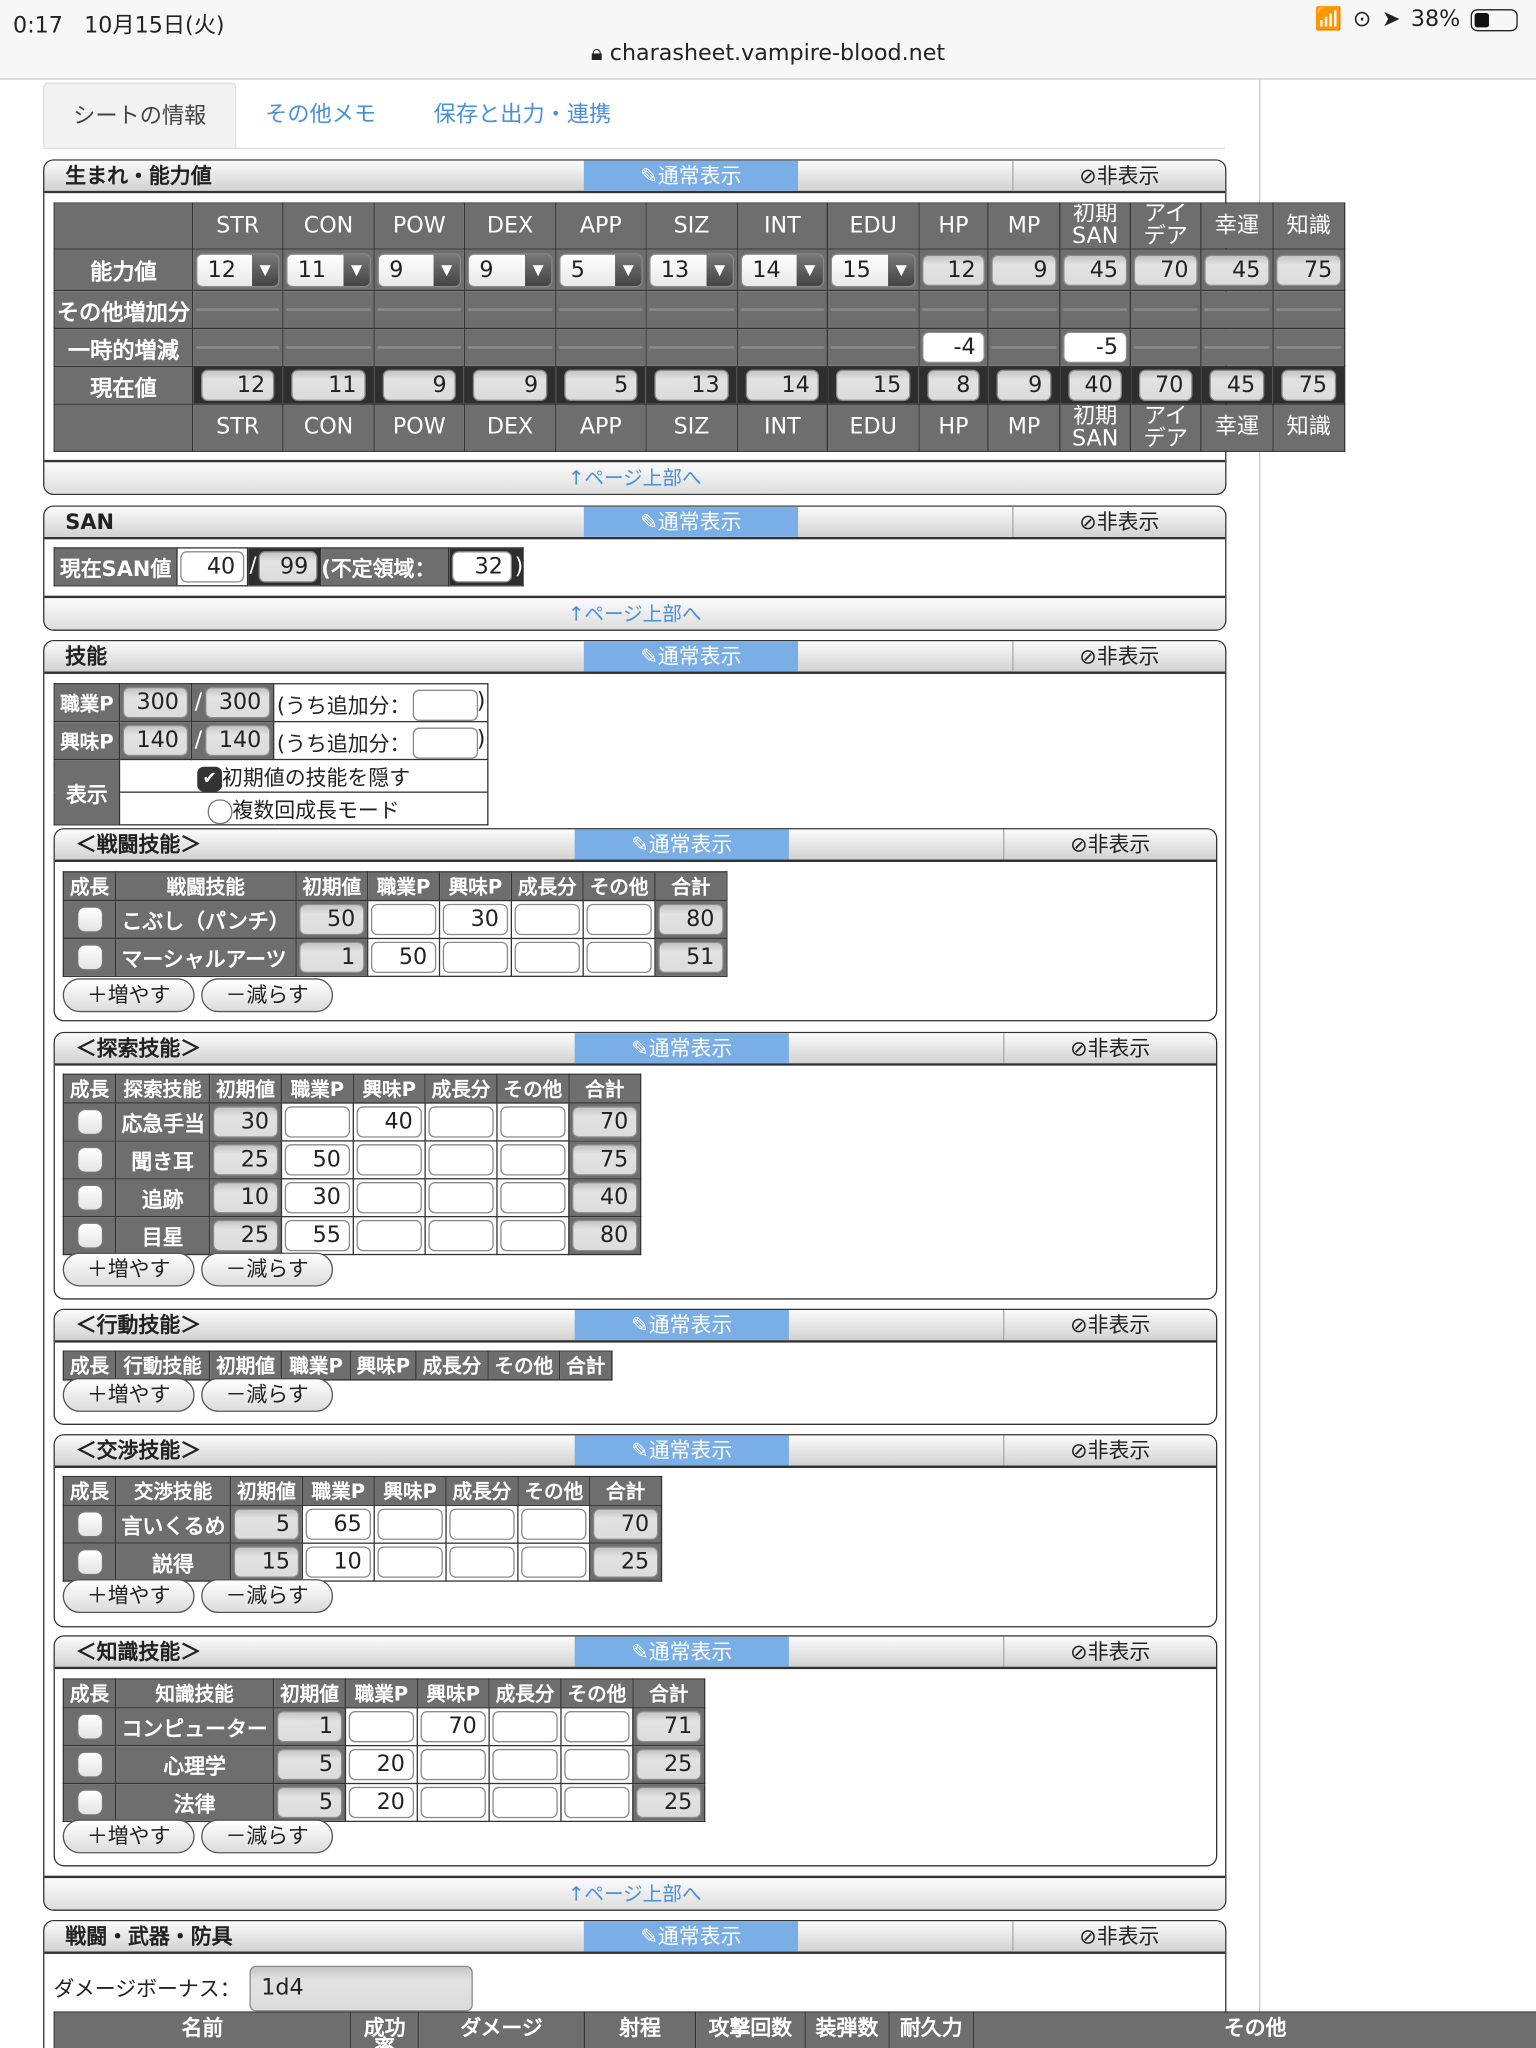 The height and width of the screenshot is (2048, 1536). I want to click on checkbox-icon, so click(220, 811).